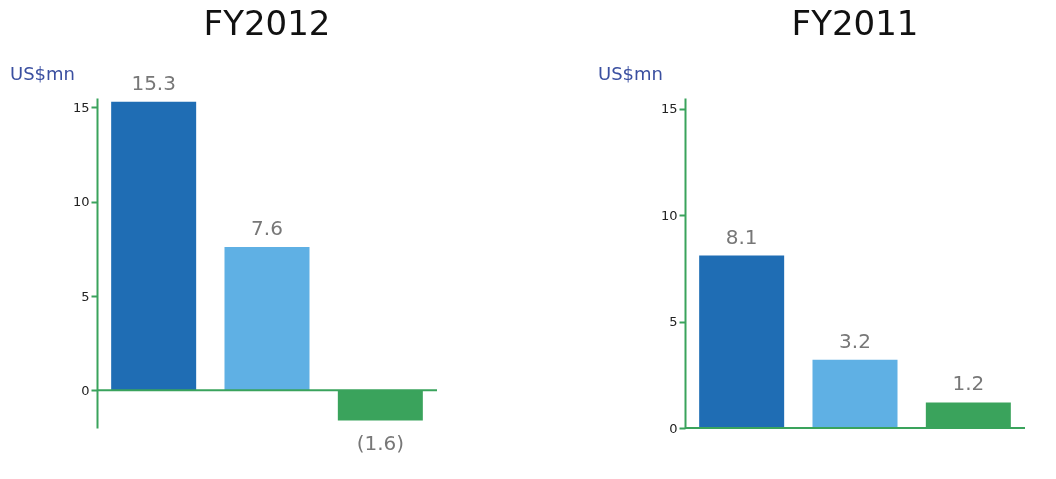 Image resolution: width=1056 pixels, height=479 pixels. Describe the element at coordinates (153, 82) in the screenshot. I see `data-label: 15.3` at that location.